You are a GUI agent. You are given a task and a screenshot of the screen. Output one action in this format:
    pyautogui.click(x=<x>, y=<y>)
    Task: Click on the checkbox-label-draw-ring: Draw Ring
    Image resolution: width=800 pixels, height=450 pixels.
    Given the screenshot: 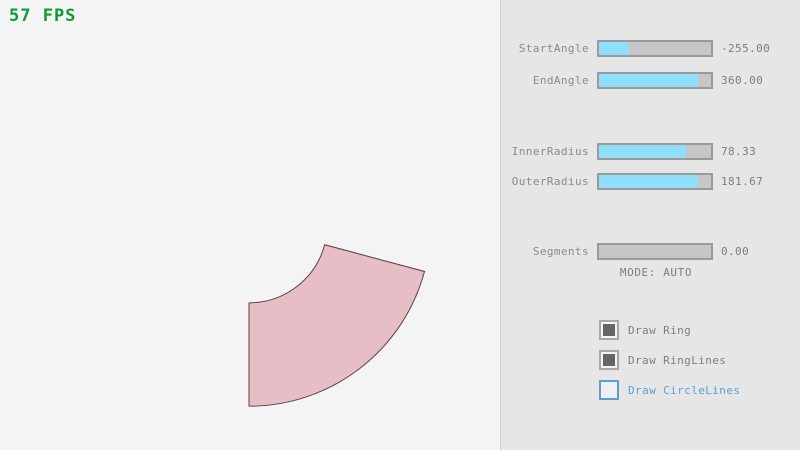 What is the action you would take?
    pyautogui.click(x=660, y=330)
    